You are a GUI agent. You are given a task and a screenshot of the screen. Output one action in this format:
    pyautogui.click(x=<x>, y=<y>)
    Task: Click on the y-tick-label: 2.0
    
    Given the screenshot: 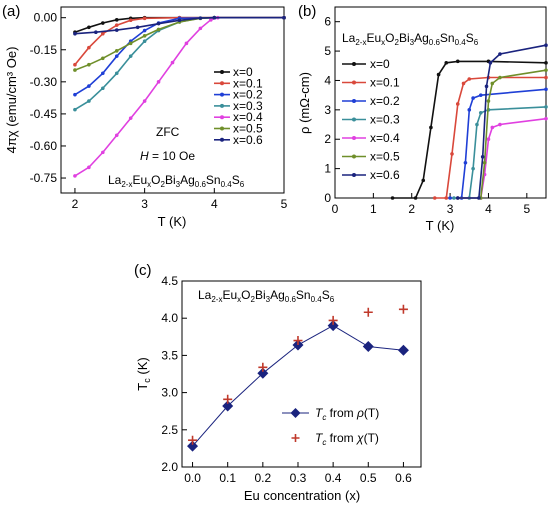 What is the action you would take?
    pyautogui.click(x=169, y=467)
    